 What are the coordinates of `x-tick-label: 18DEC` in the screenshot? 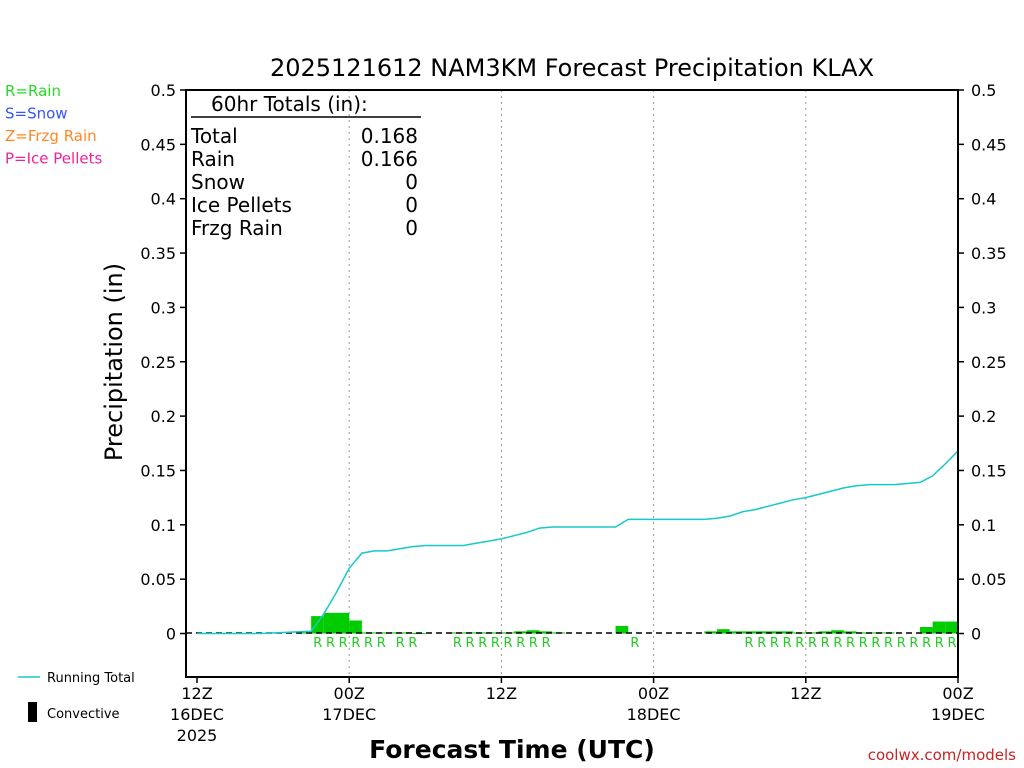 It's located at (654, 714).